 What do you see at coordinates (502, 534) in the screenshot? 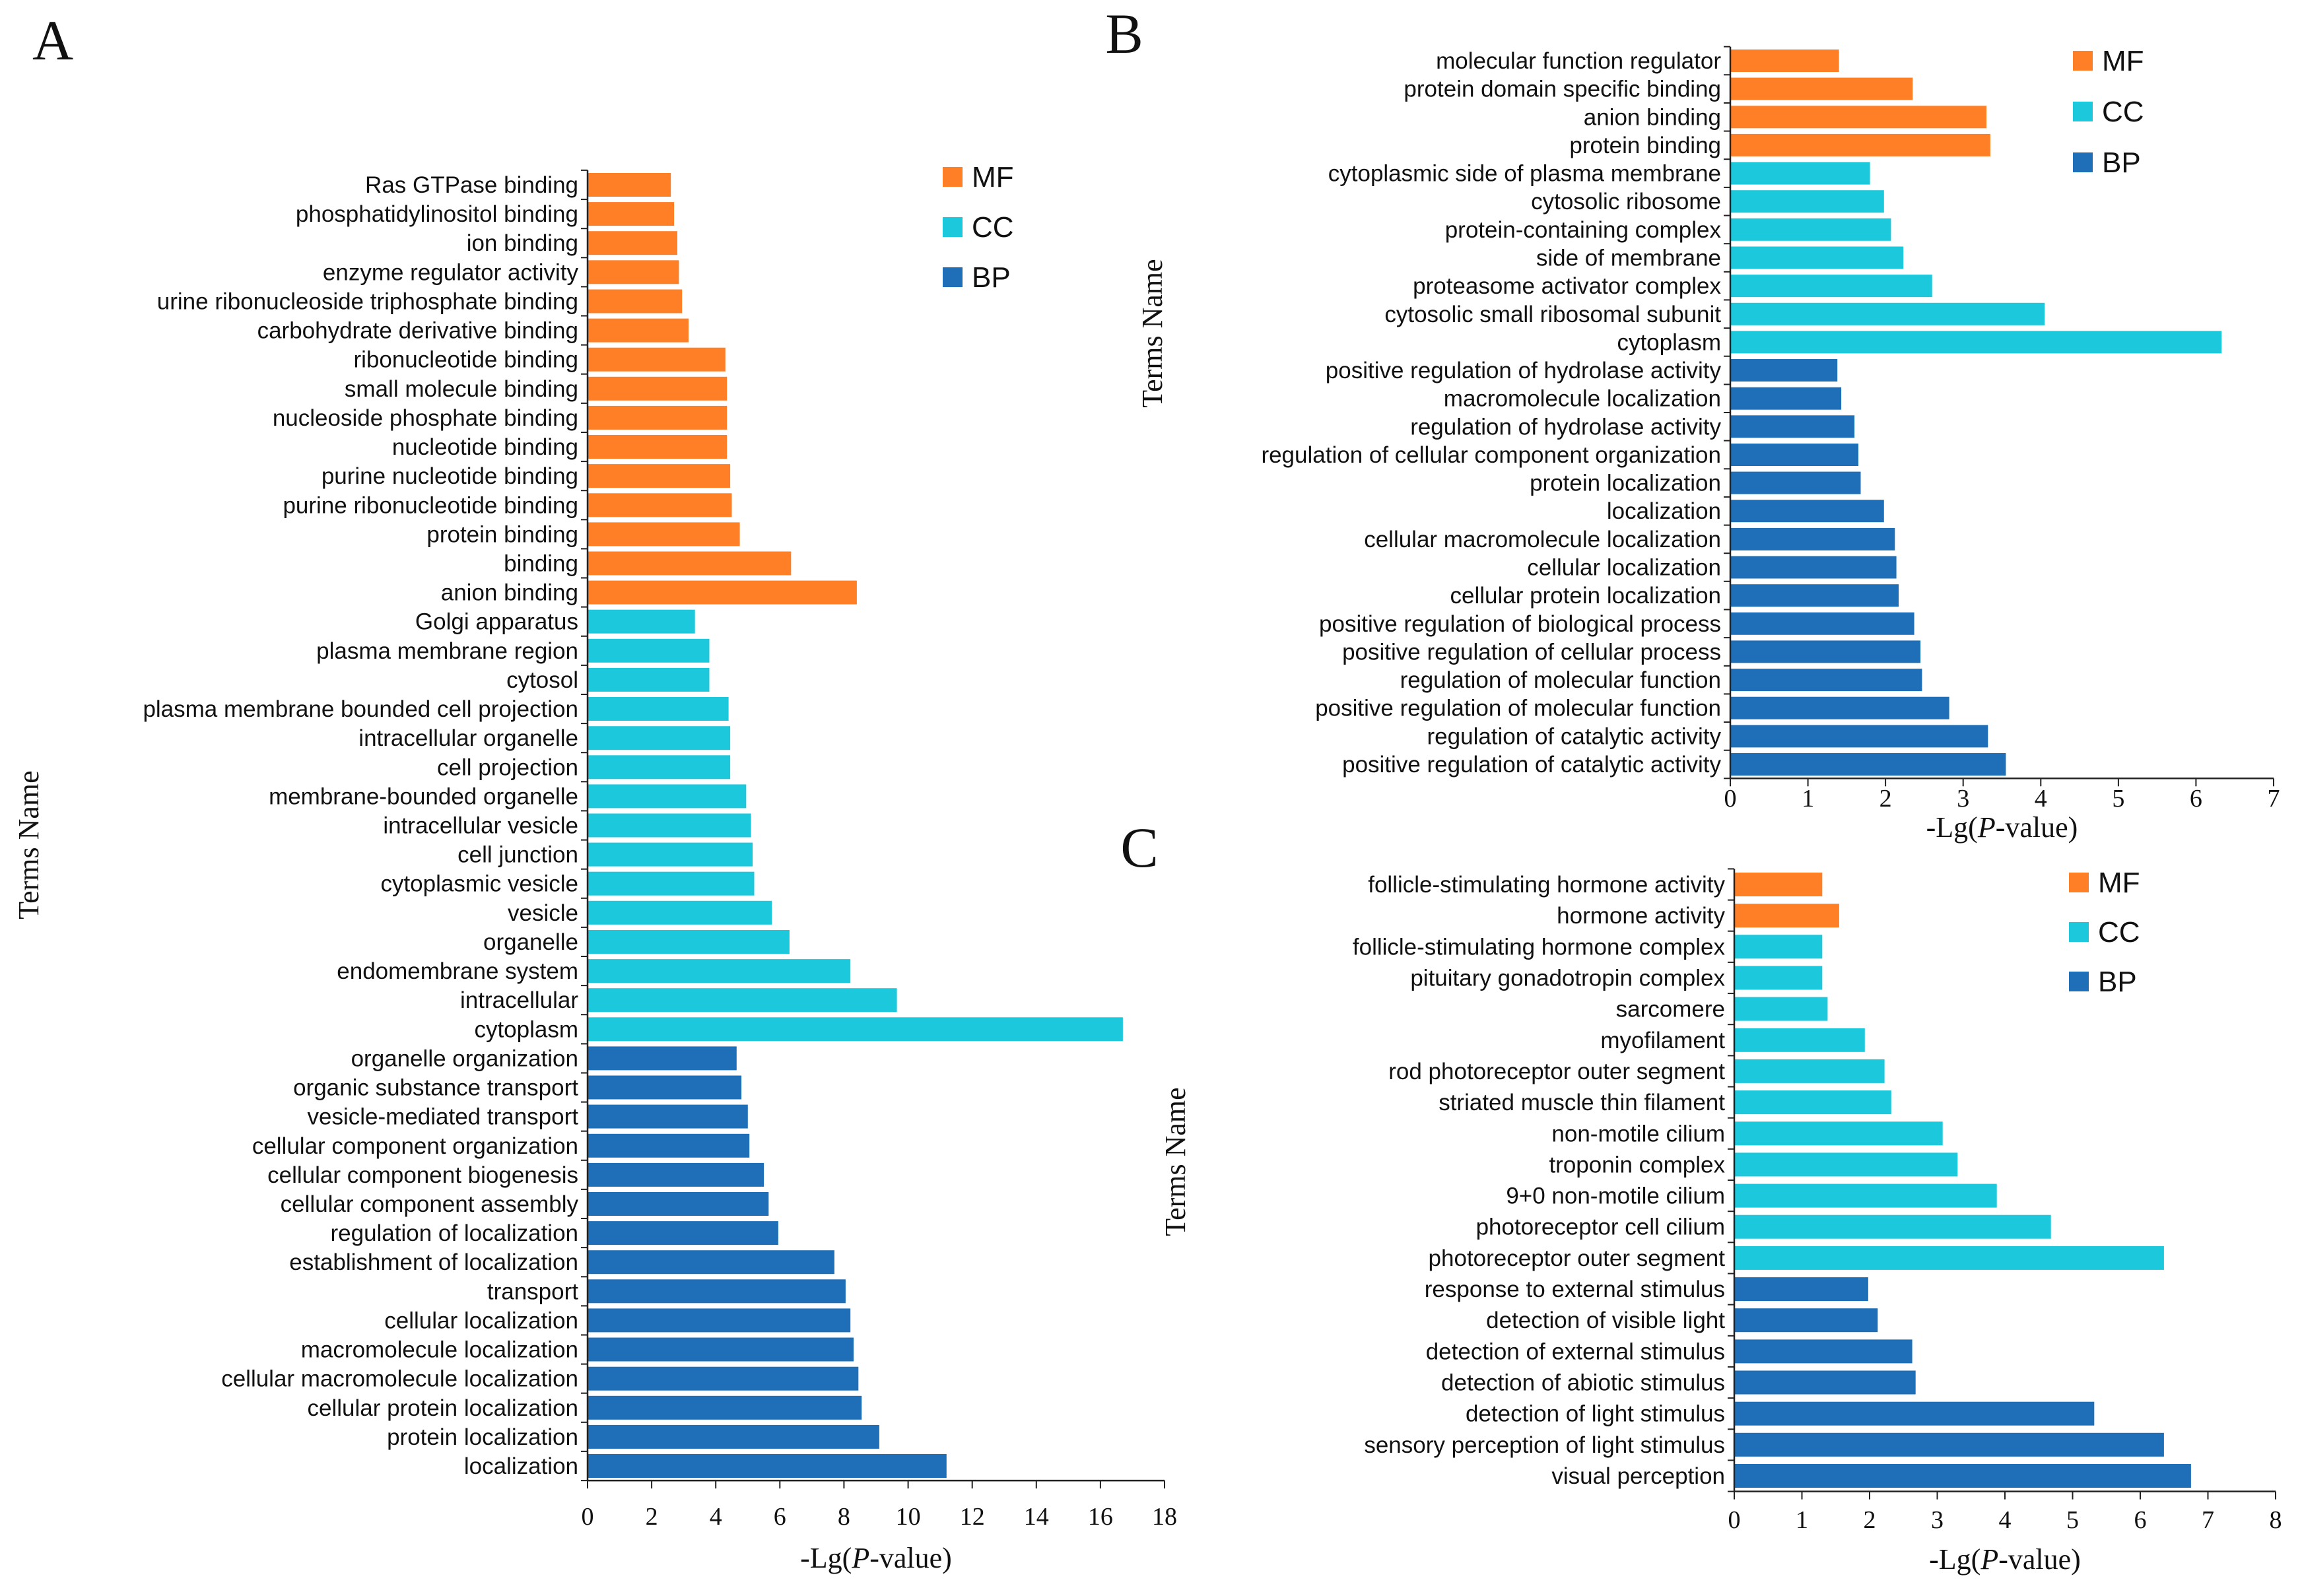
I see `category-label: protein binding` at bounding box center [502, 534].